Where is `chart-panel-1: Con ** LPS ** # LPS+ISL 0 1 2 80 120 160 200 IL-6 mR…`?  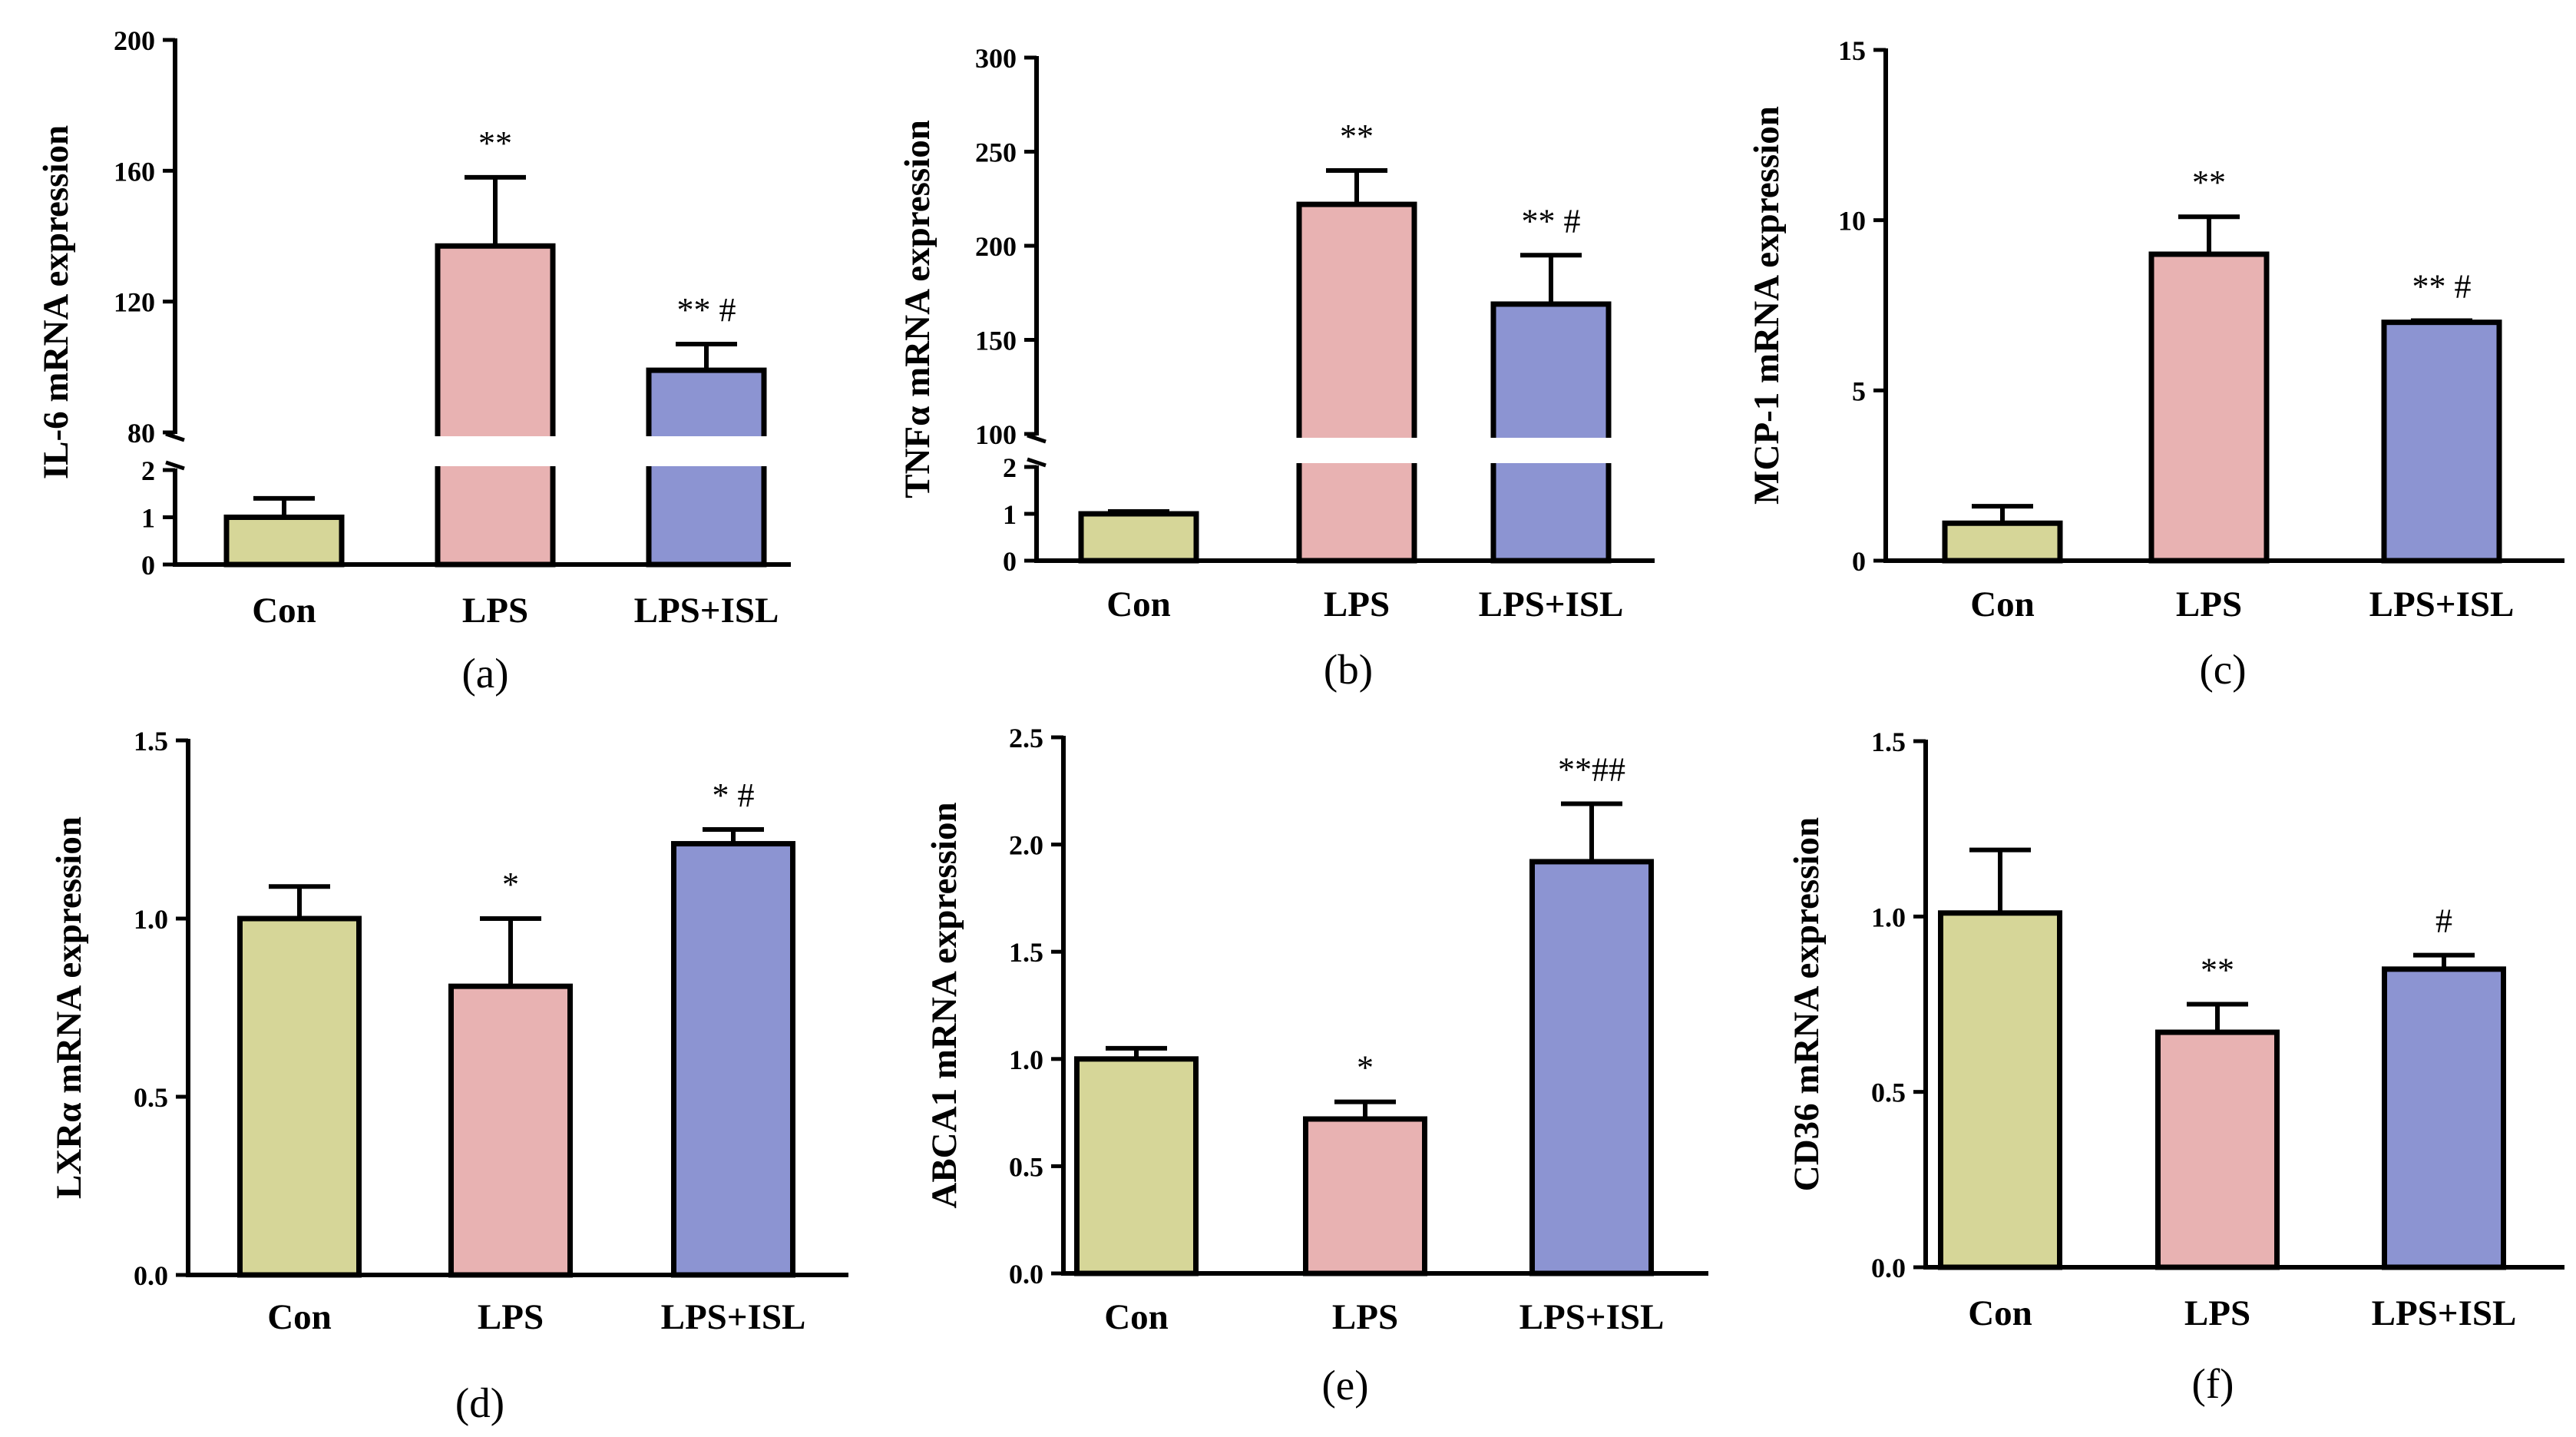 chart-panel-1: Con ** LPS ** # LPS+ISL 0 1 2 80 120 160 200 IL-6 mR… is located at coordinates (413, 361).